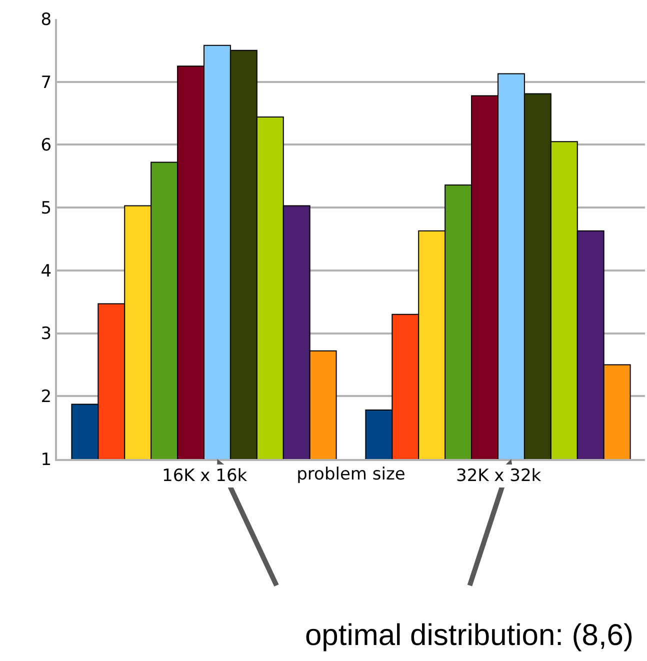  What do you see at coordinates (351, 474) in the screenshot?
I see `x-axis-title: problem size` at bounding box center [351, 474].